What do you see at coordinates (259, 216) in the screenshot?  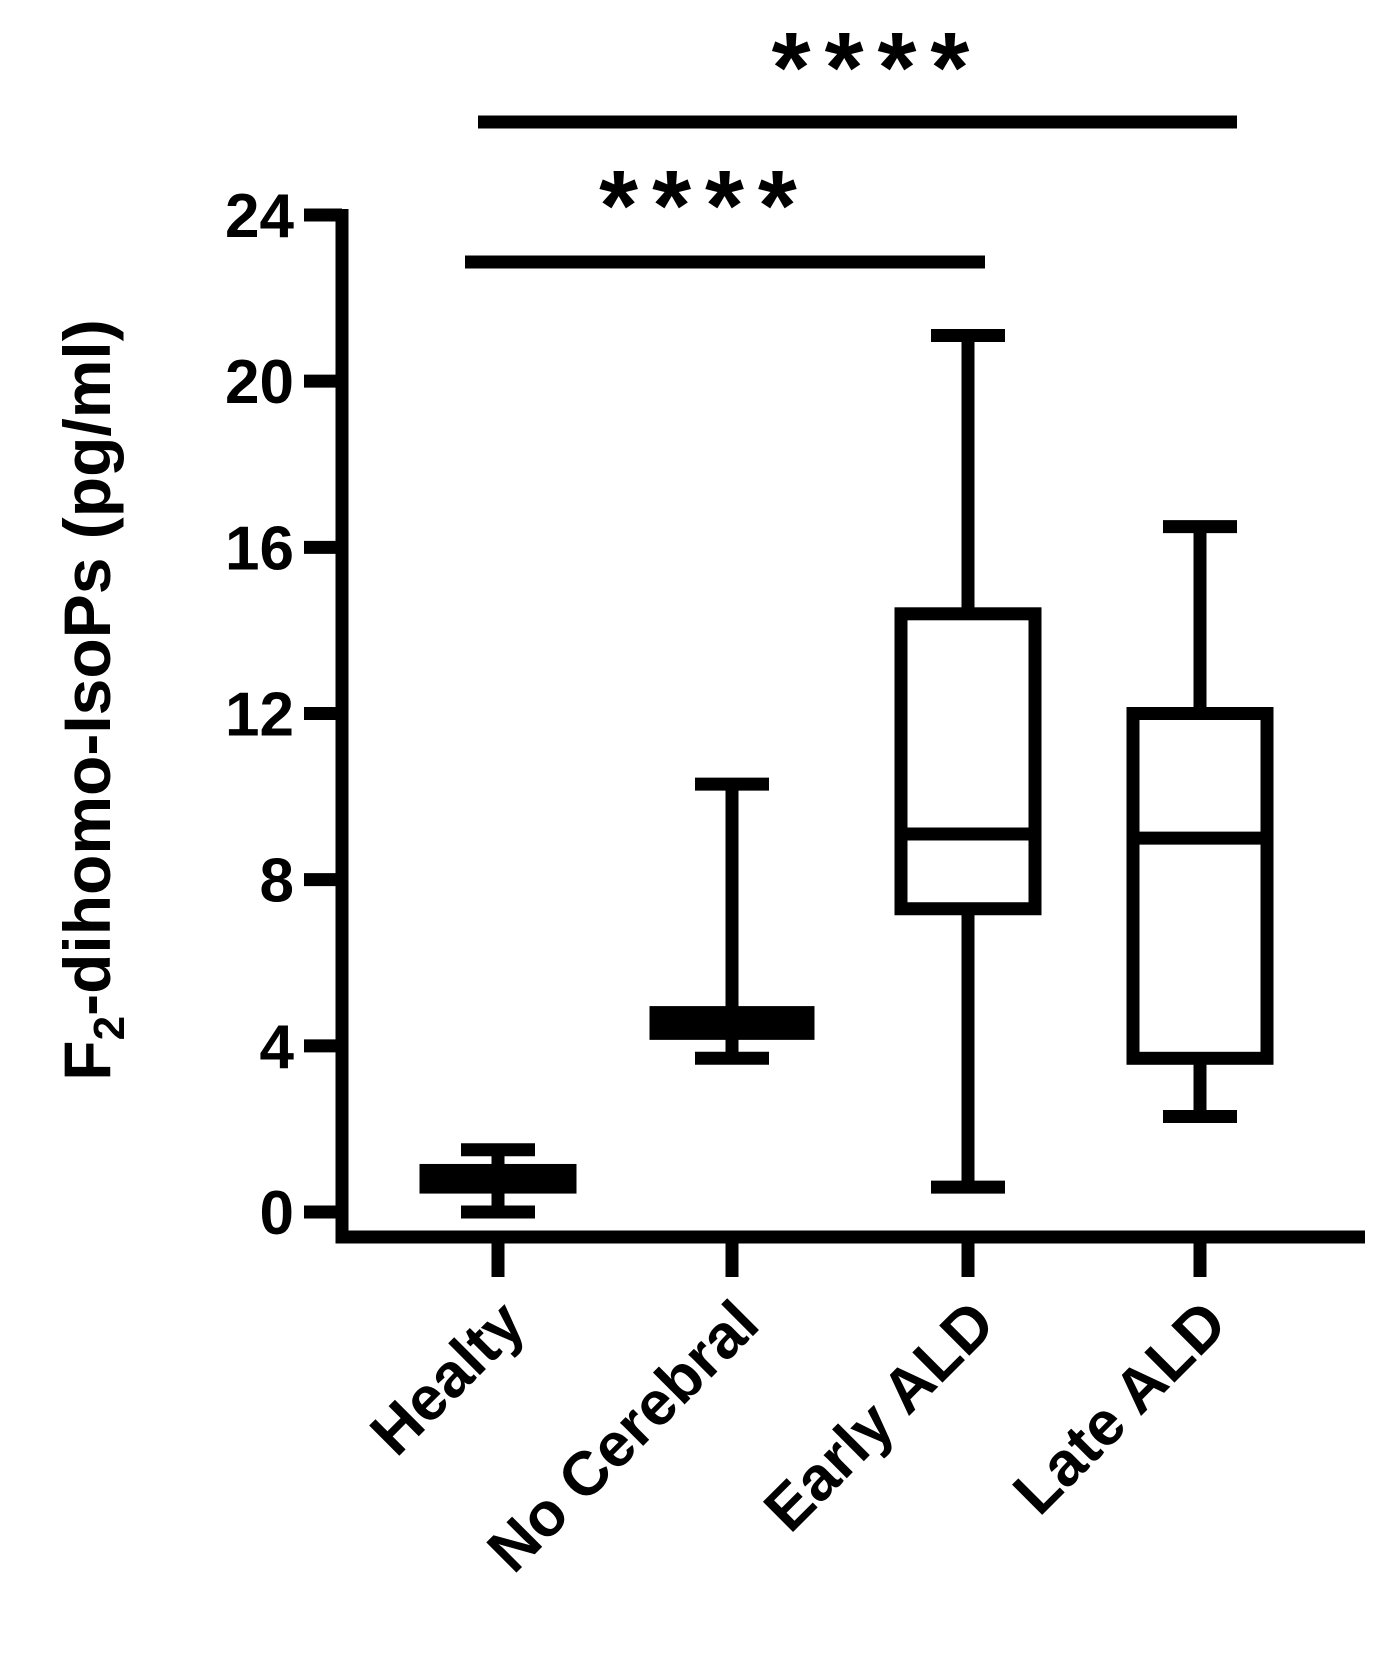 I see `y-tick-label: 24` at bounding box center [259, 216].